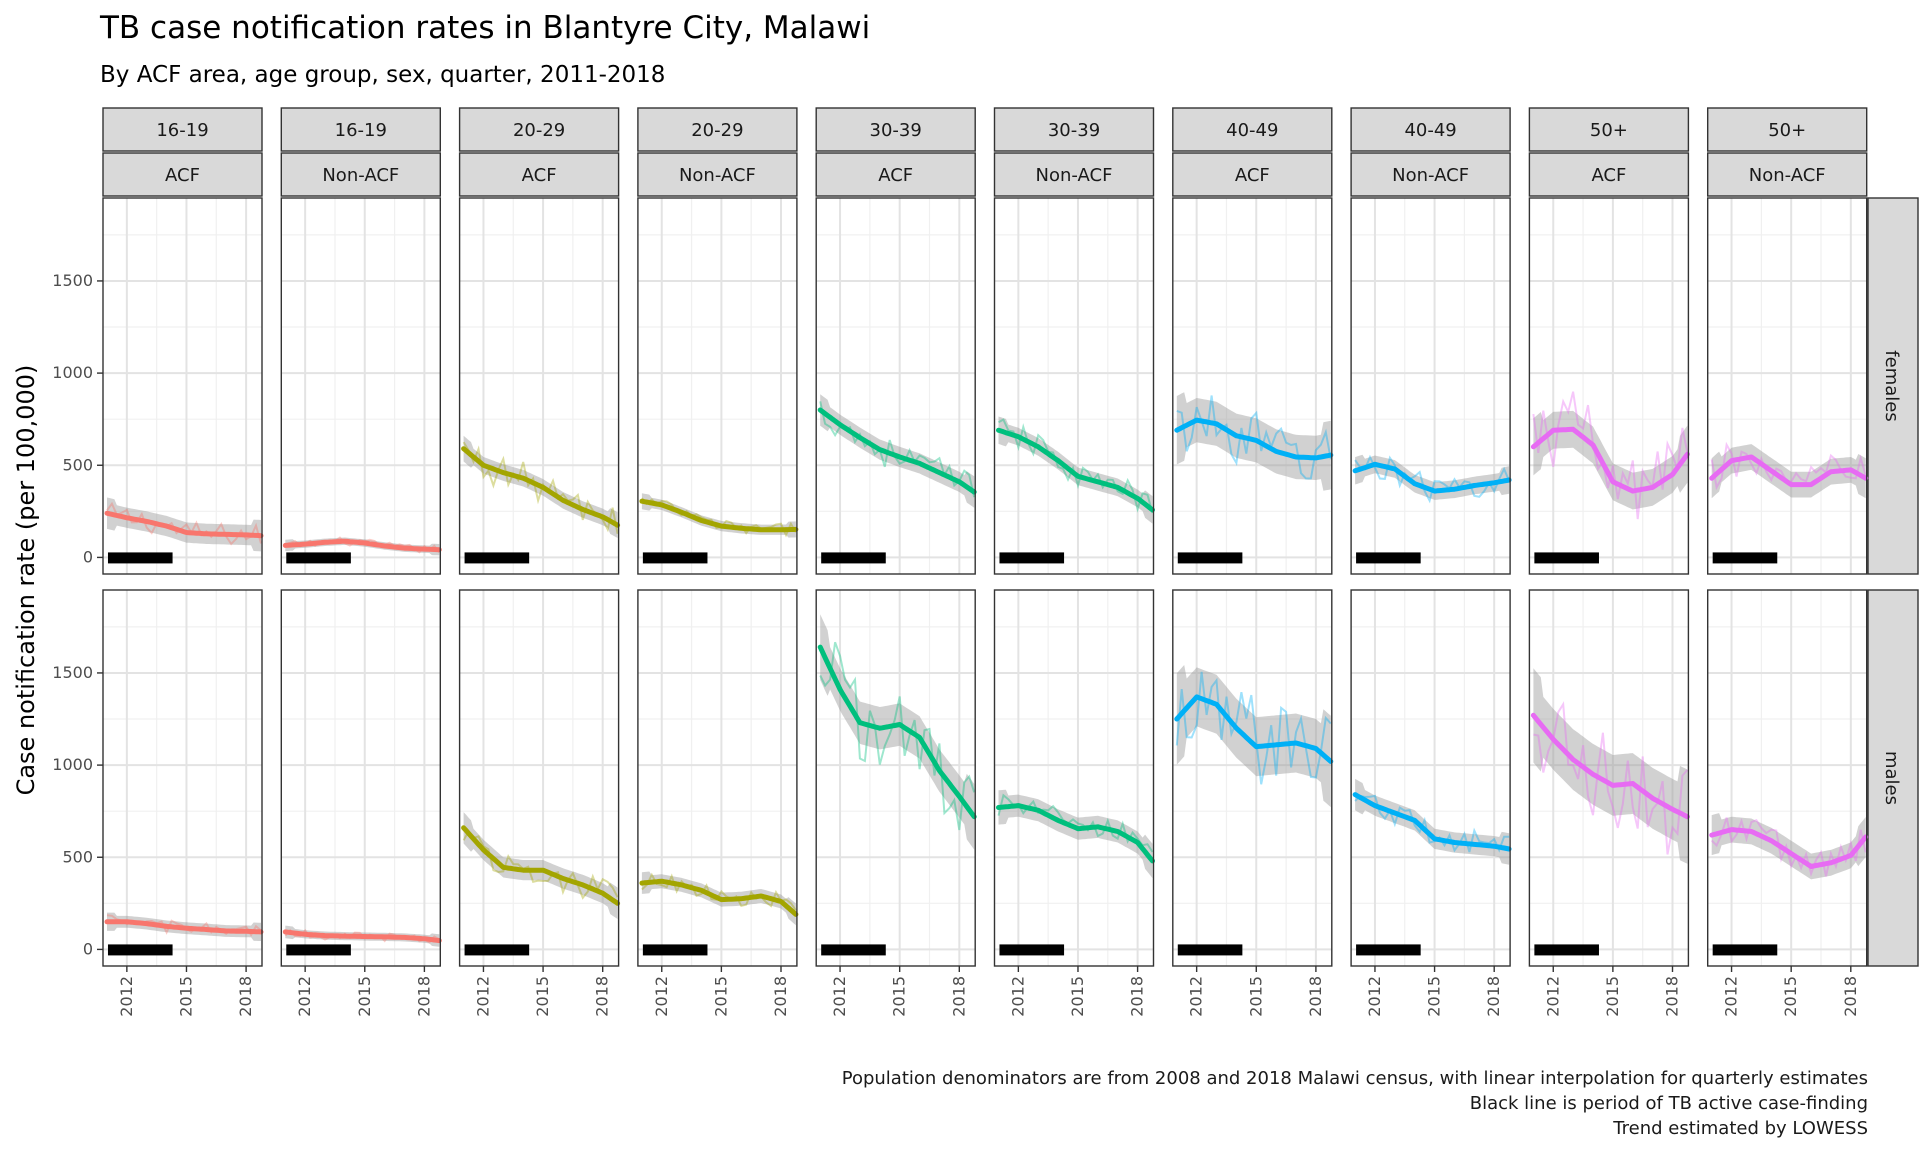  I want to click on y-tick-label: 0, so click(88, 556).